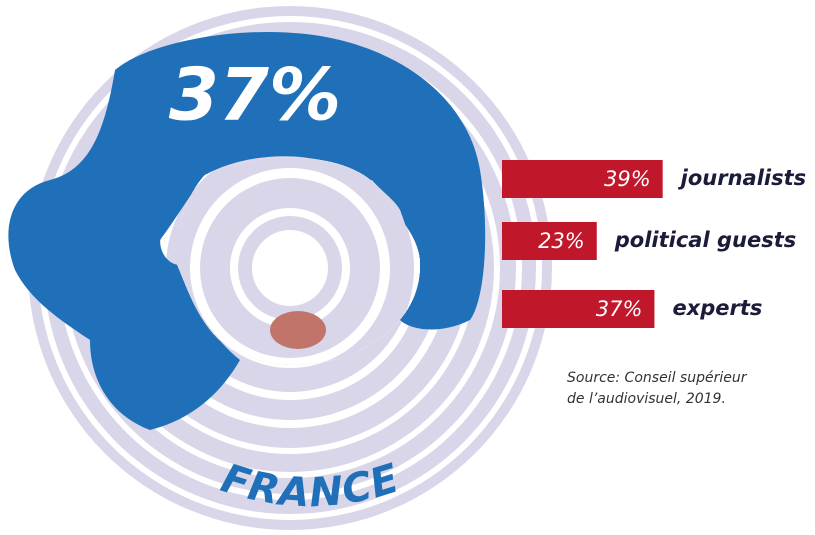  I want to click on value-label: 23%, so click(561, 241).